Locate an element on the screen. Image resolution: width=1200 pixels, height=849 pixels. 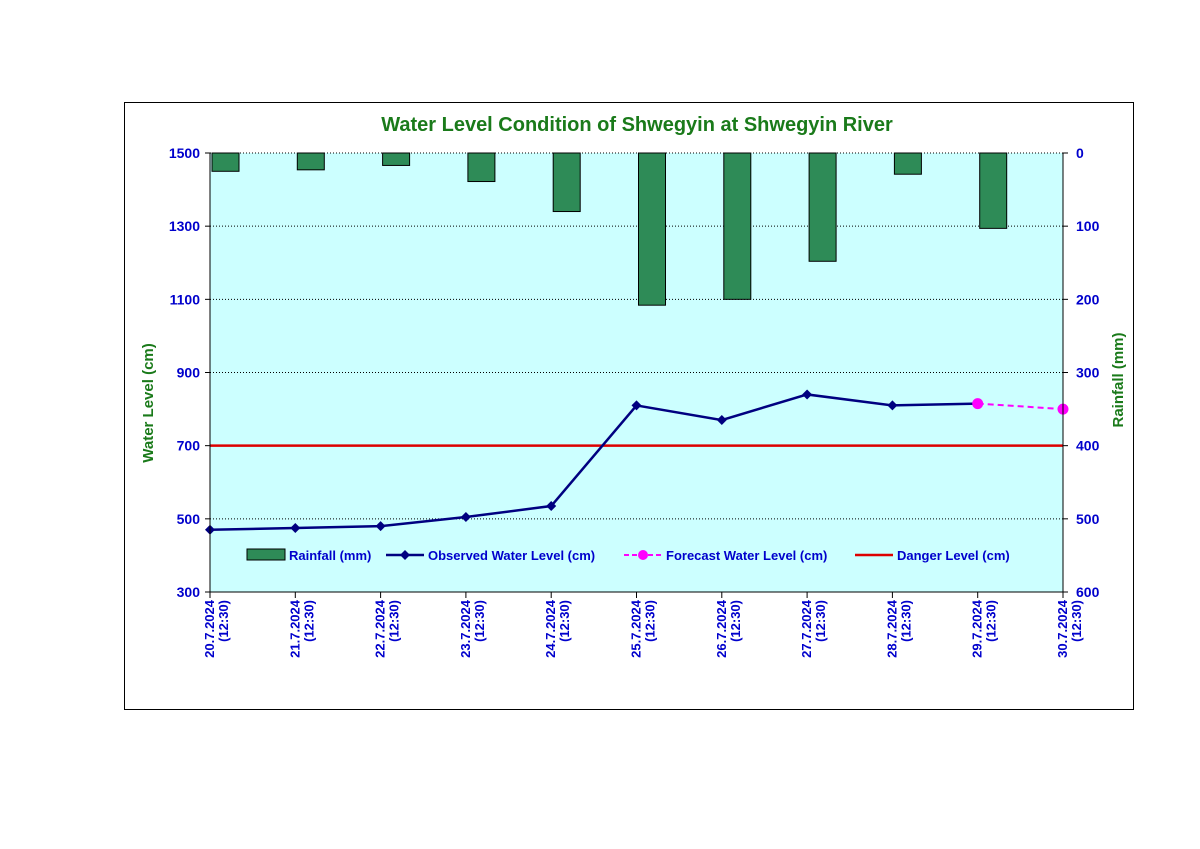
x-tick-label: 24.7.2024(12:30) is located at coordinates (557, 628).